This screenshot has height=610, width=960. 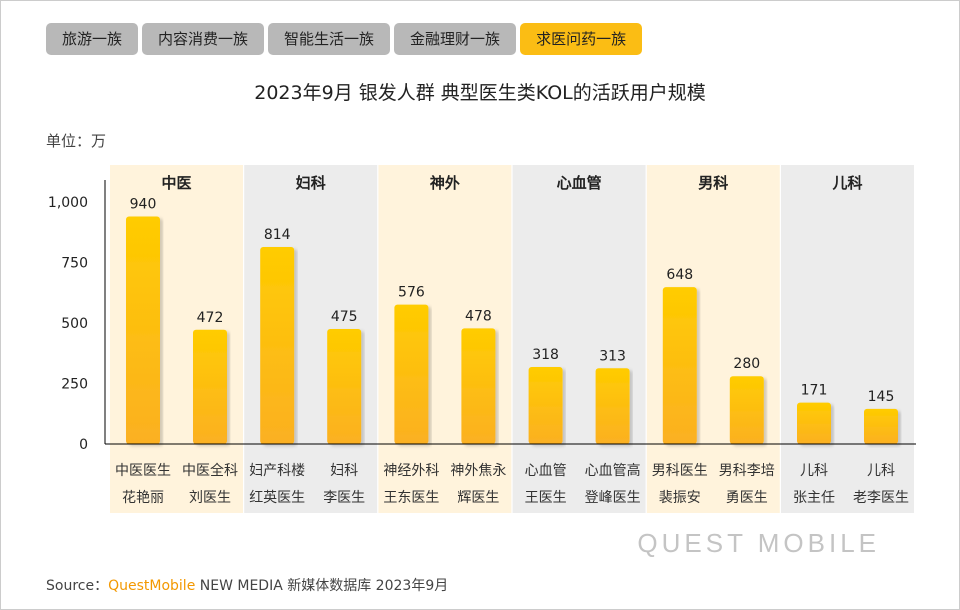 I want to click on data-label: 478, so click(x=478, y=316).